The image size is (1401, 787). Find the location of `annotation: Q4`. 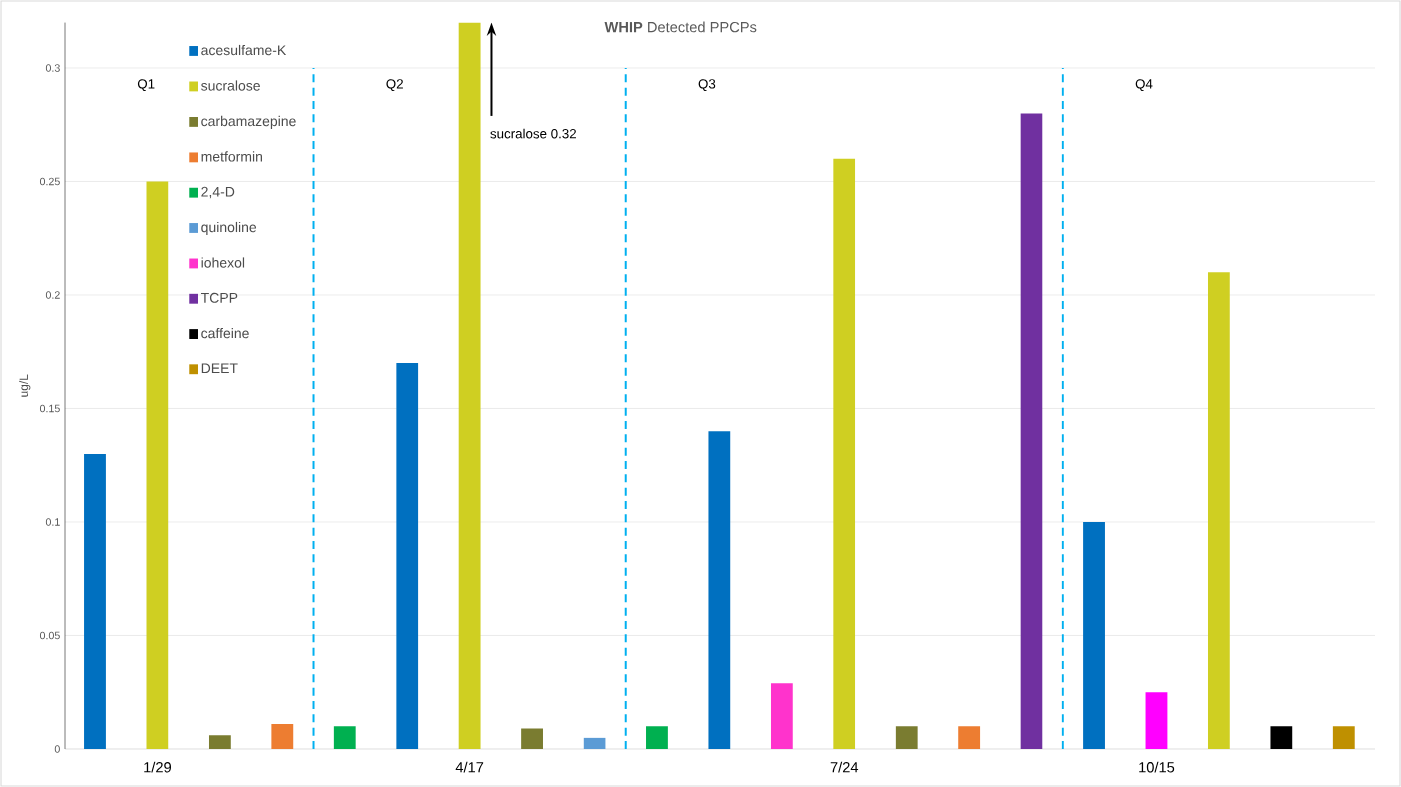

annotation: Q4 is located at coordinates (1144, 85).